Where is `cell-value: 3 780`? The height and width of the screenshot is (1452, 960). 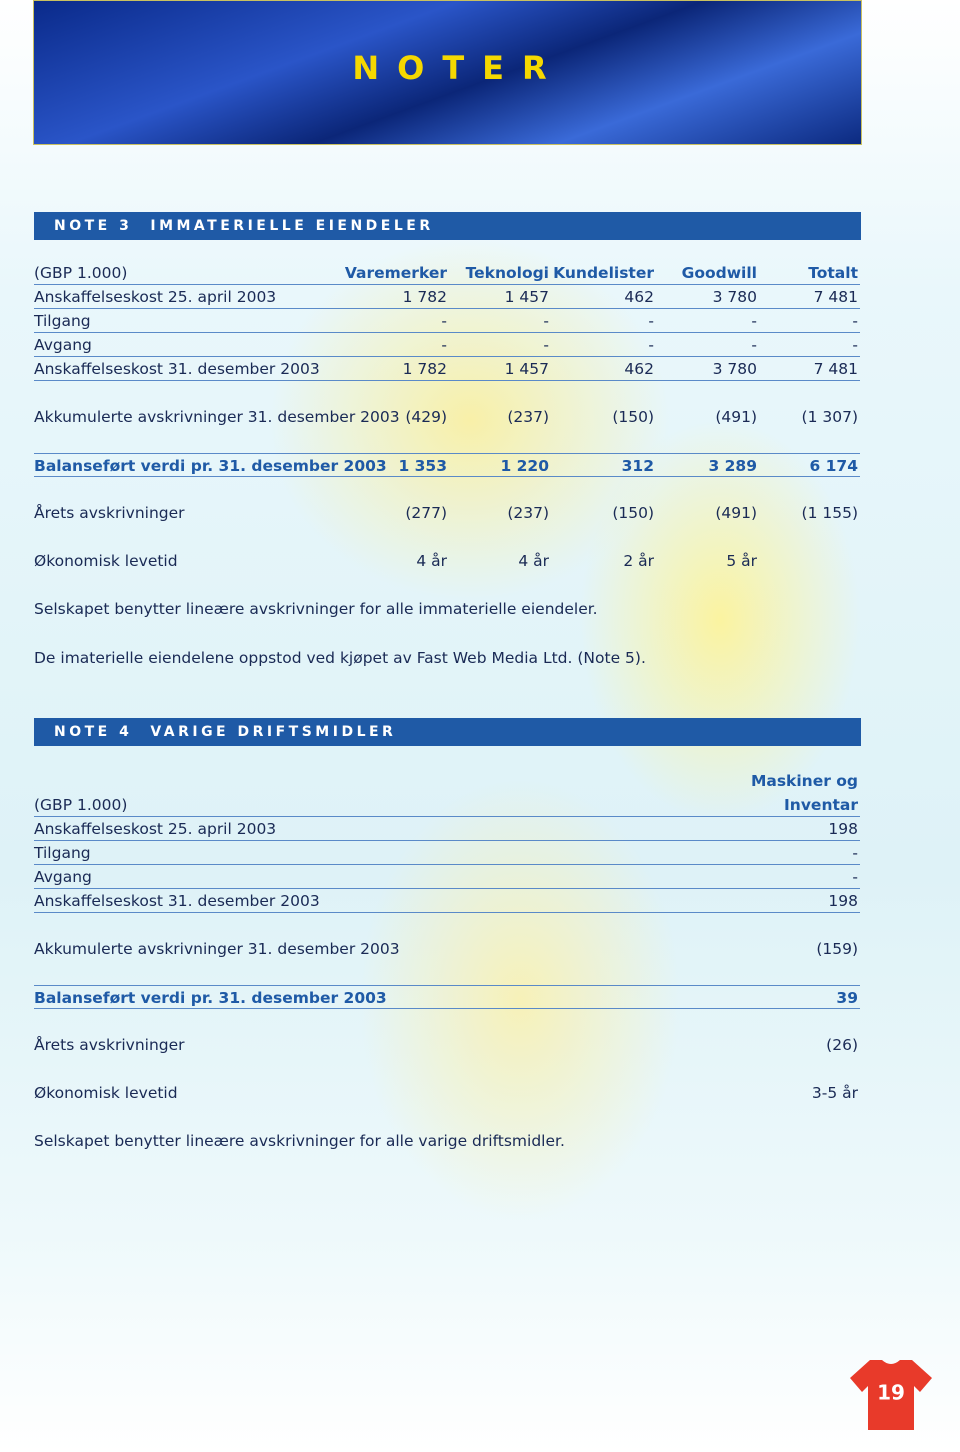
cell-value: 3 780 is located at coordinates (734, 297).